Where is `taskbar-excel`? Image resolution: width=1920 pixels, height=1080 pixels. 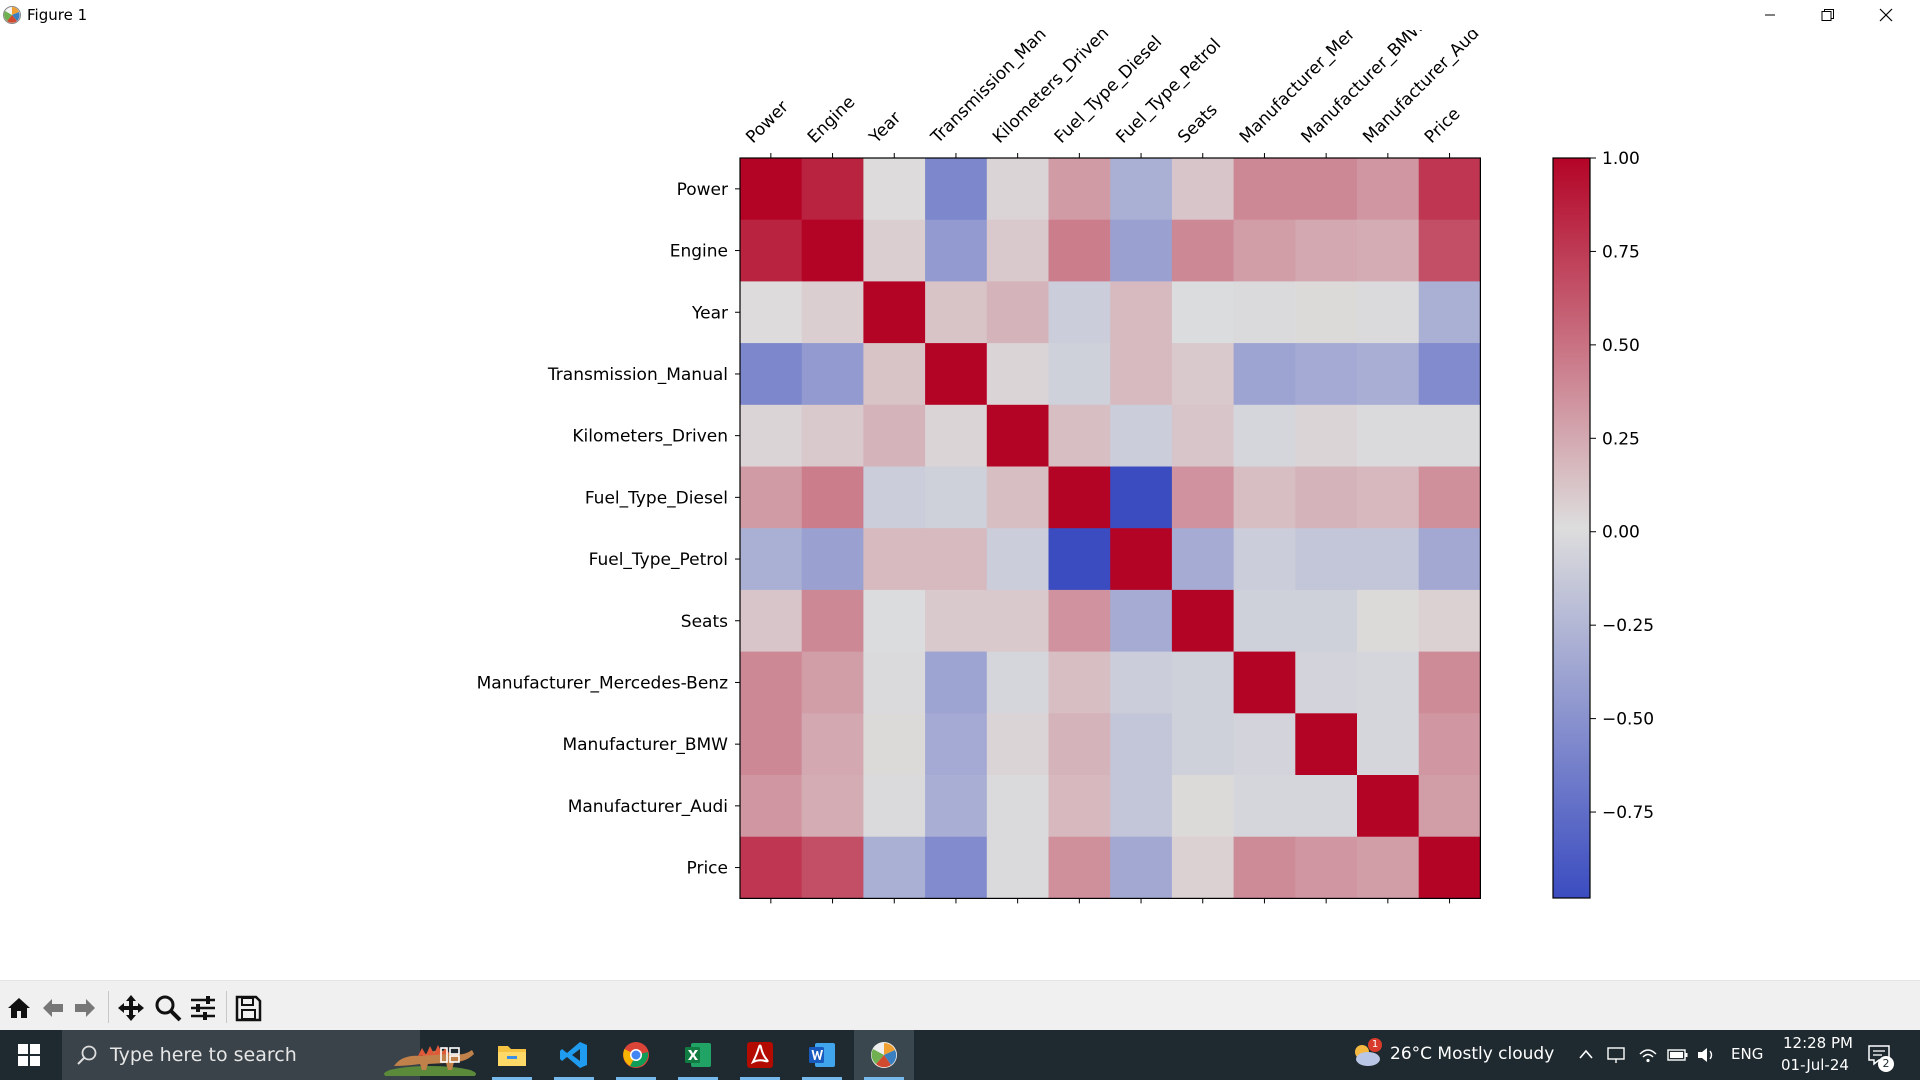
taskbar-excel is located at coordinates (698, 1055).